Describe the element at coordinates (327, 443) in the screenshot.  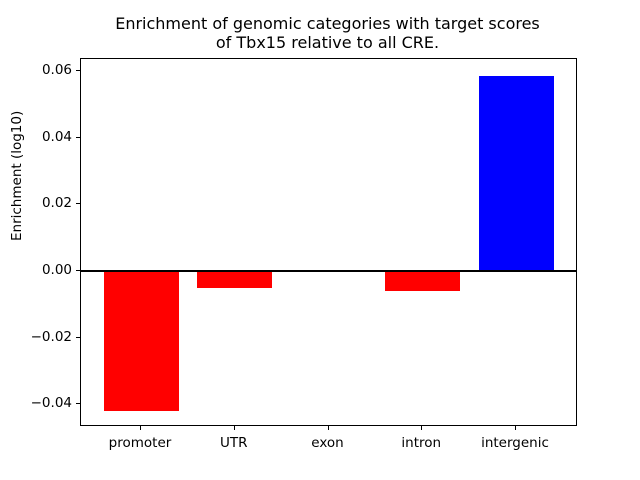
I see `x-tick-label-exon: exon` at that location.